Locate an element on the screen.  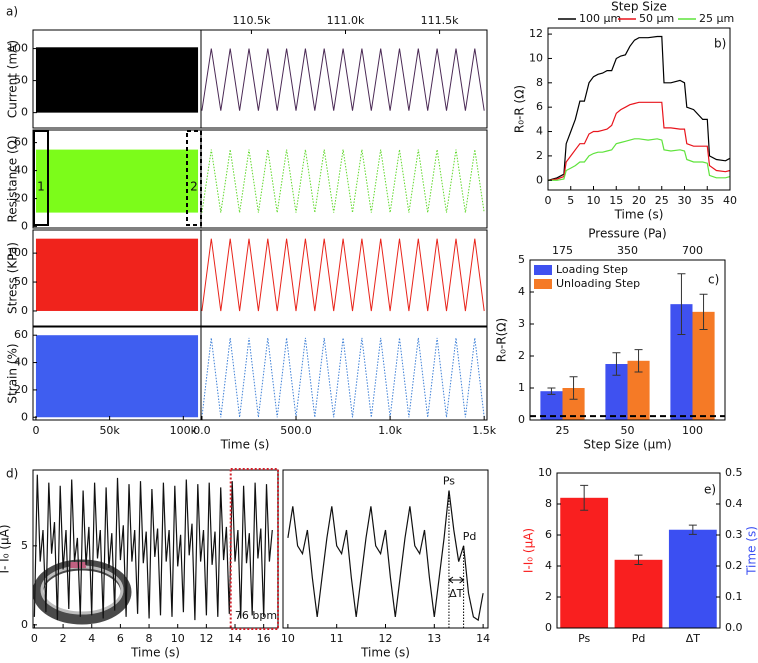
y-tick-label: 8 is located at coordinates (548, 503).